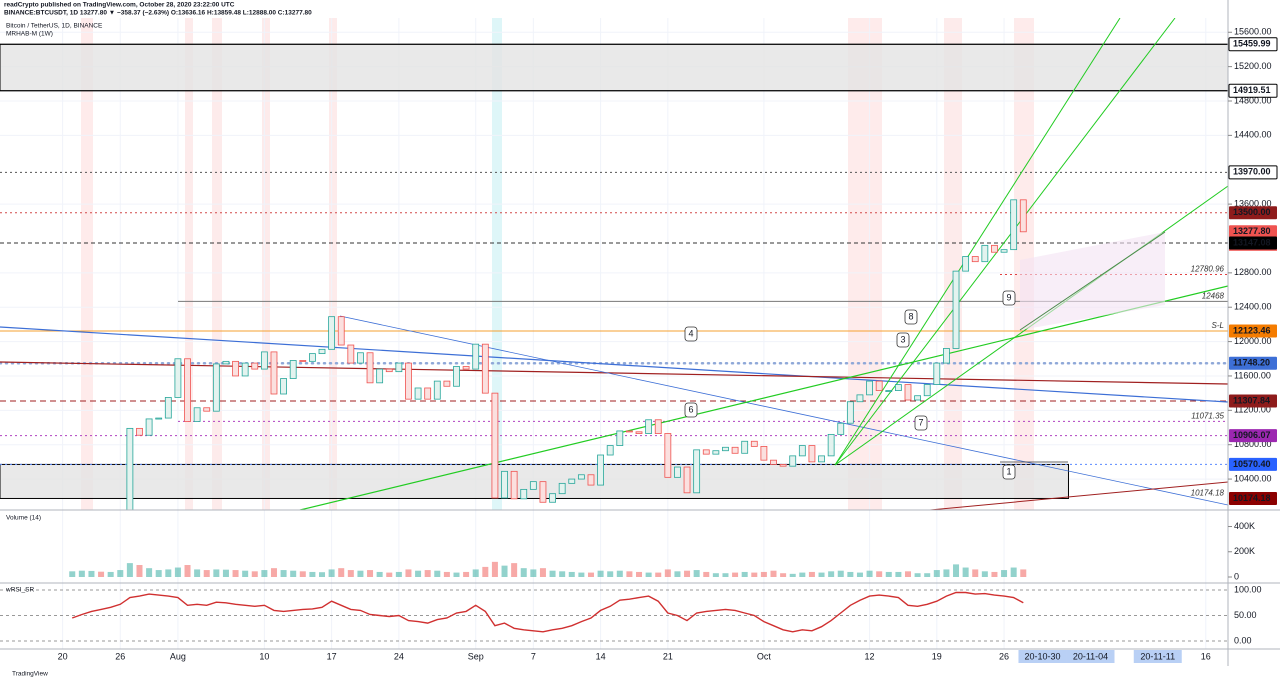  What do you see at coordinates (399, 656) in the screenshot?
I see `x-tick-label: 24` at bounding box center [399, 656].